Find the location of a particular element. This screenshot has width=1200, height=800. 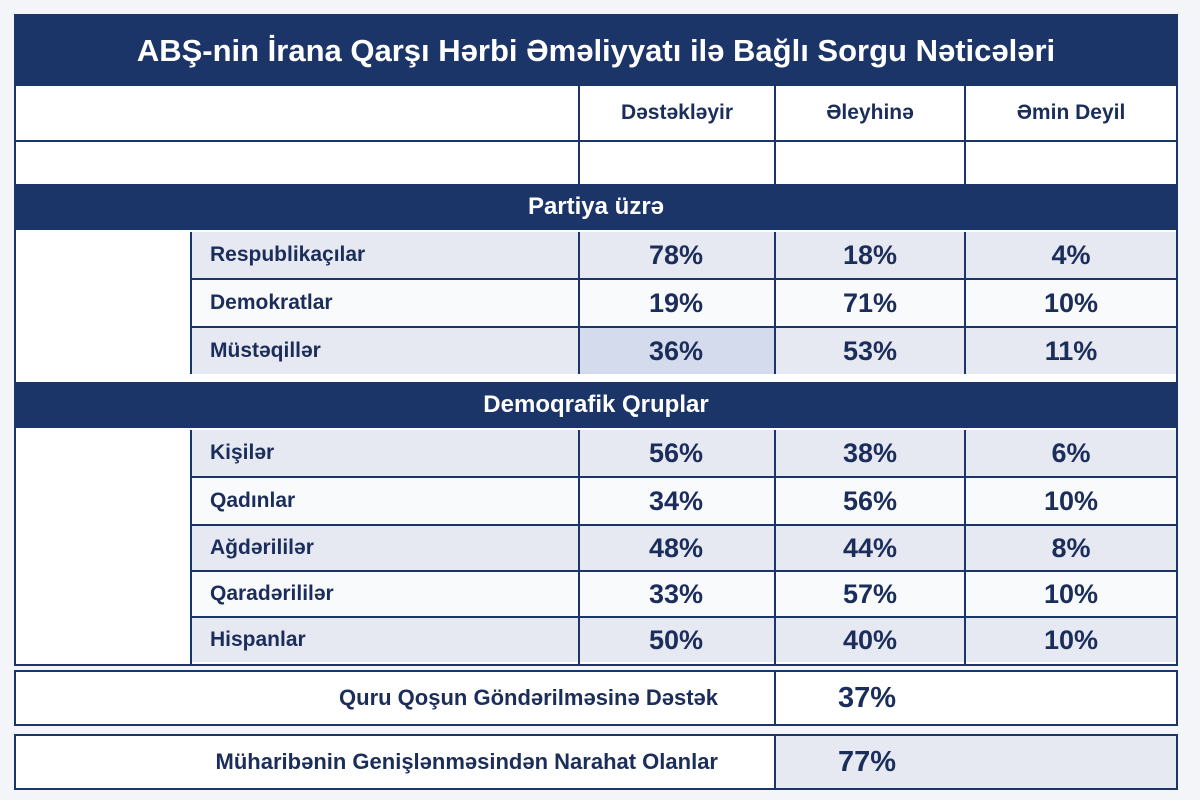

value-support: 33% is located at coordinates (676, 593).